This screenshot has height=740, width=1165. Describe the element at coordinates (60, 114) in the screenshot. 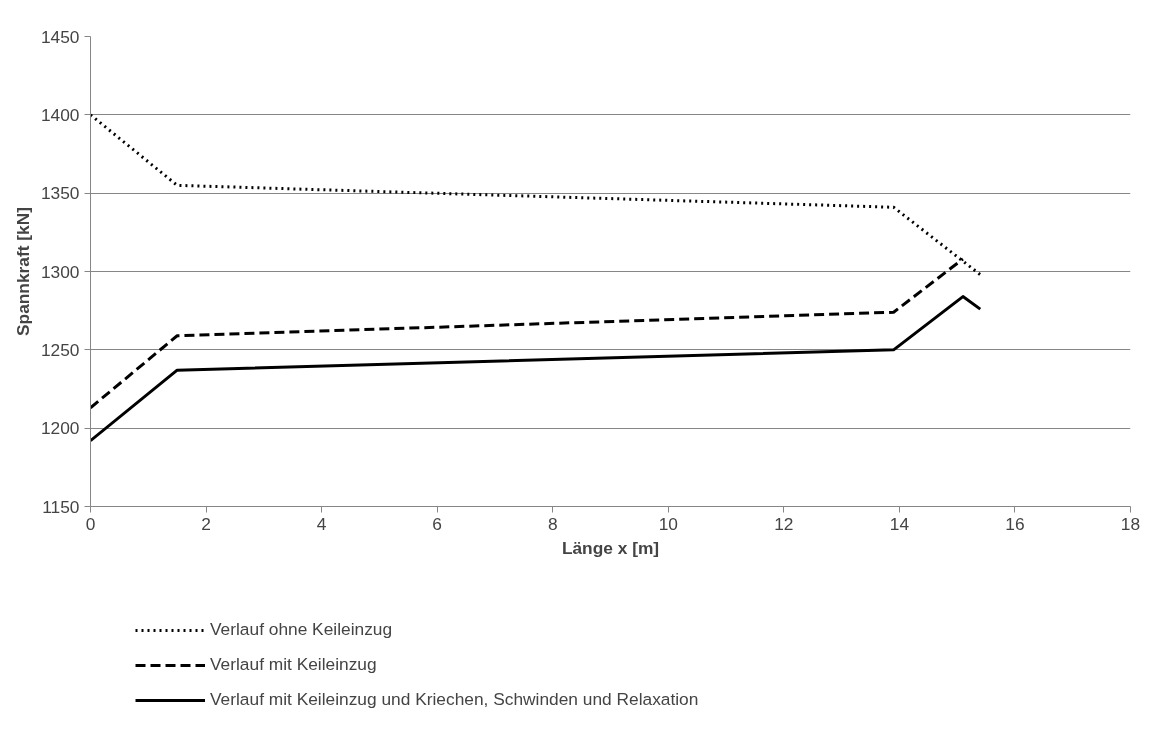

I see `y-tick-label: 1400` at that location.